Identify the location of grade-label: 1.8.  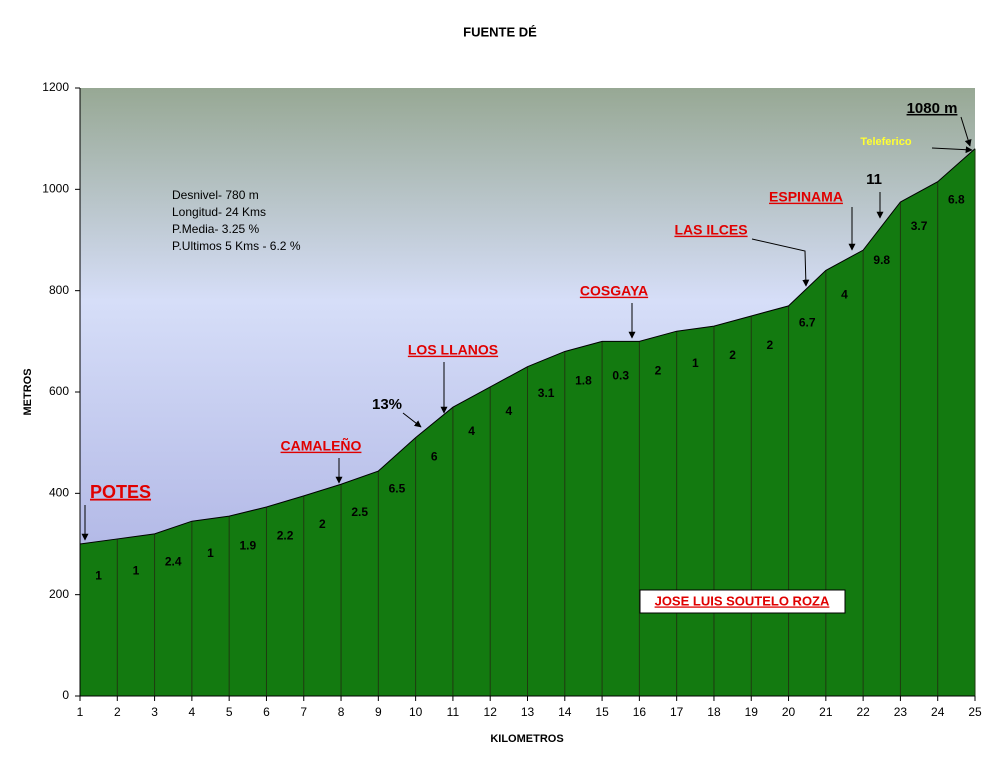
(583, 381).